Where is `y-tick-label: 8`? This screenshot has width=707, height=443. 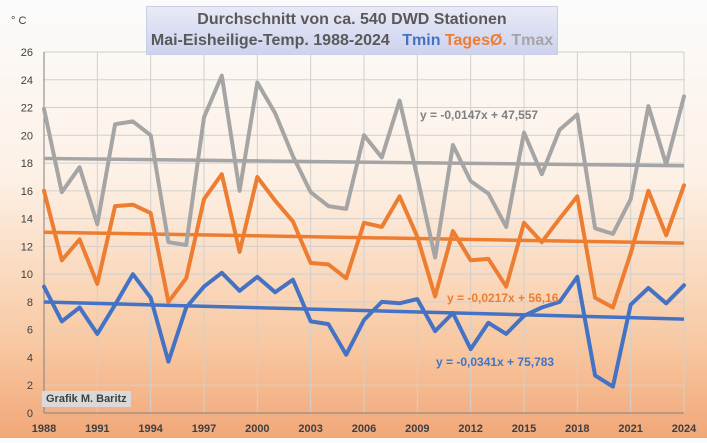
y-tick-label: 8 is located at coordinates (30, 303).